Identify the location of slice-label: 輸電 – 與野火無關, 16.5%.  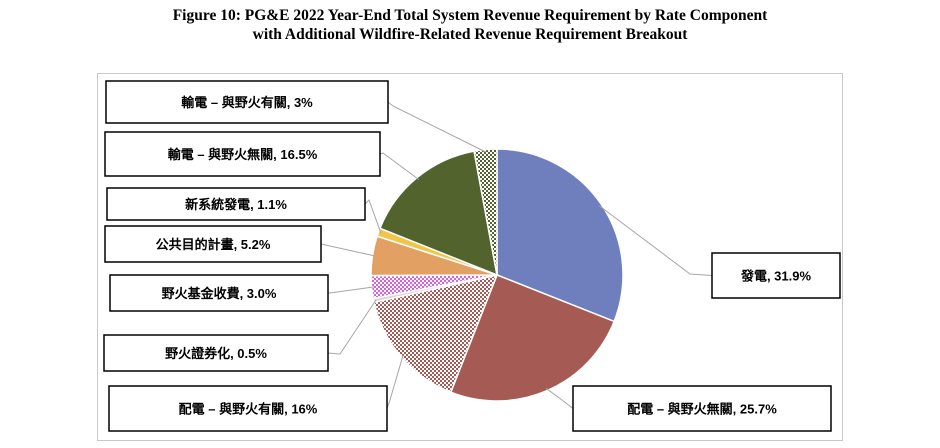
(243, 154).